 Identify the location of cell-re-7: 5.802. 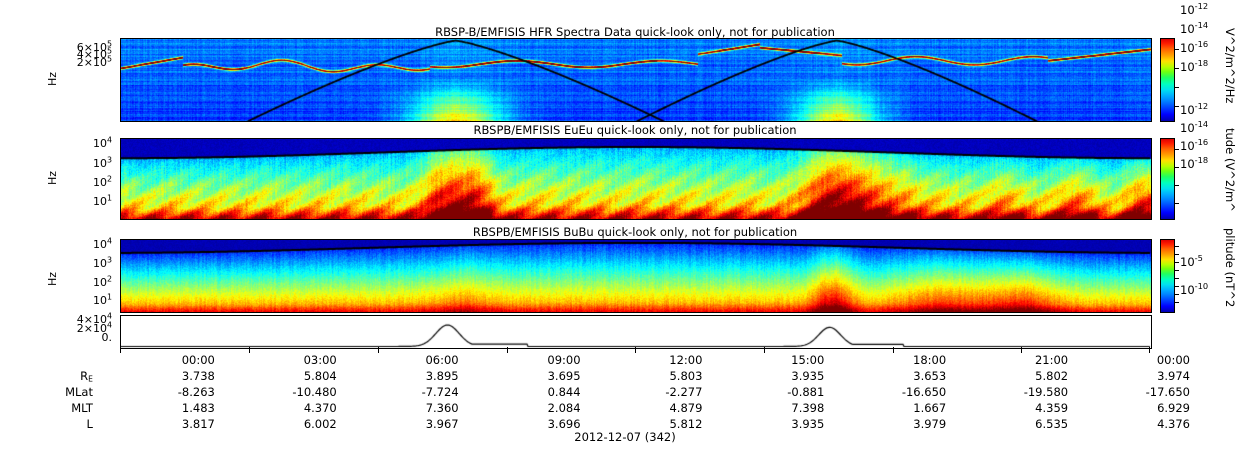
(1052, 376).